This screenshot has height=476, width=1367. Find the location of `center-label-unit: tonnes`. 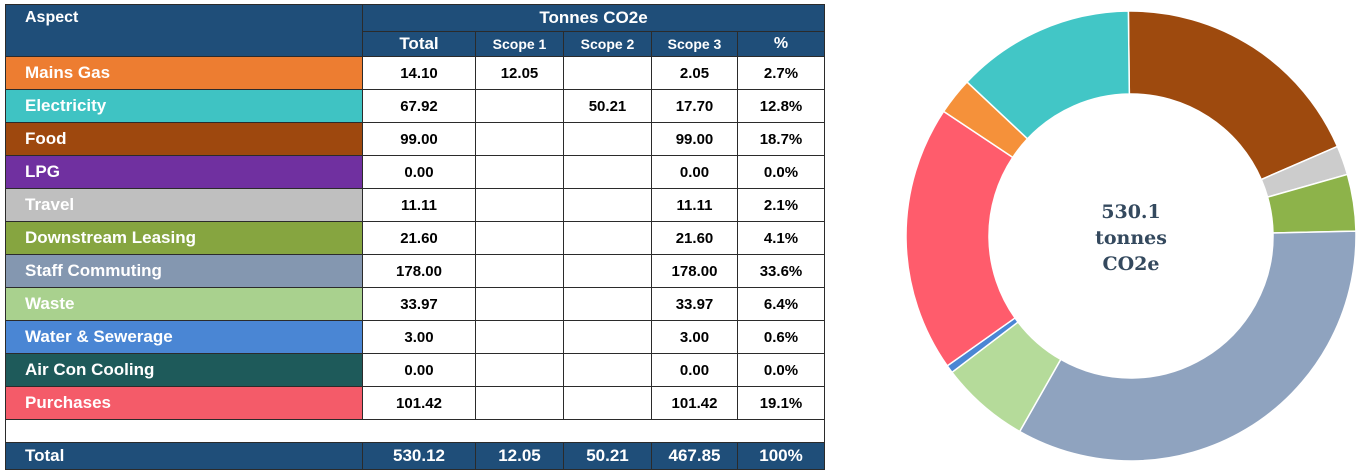

center-label-unit: tonnes is located at coordinates (1131, 238).